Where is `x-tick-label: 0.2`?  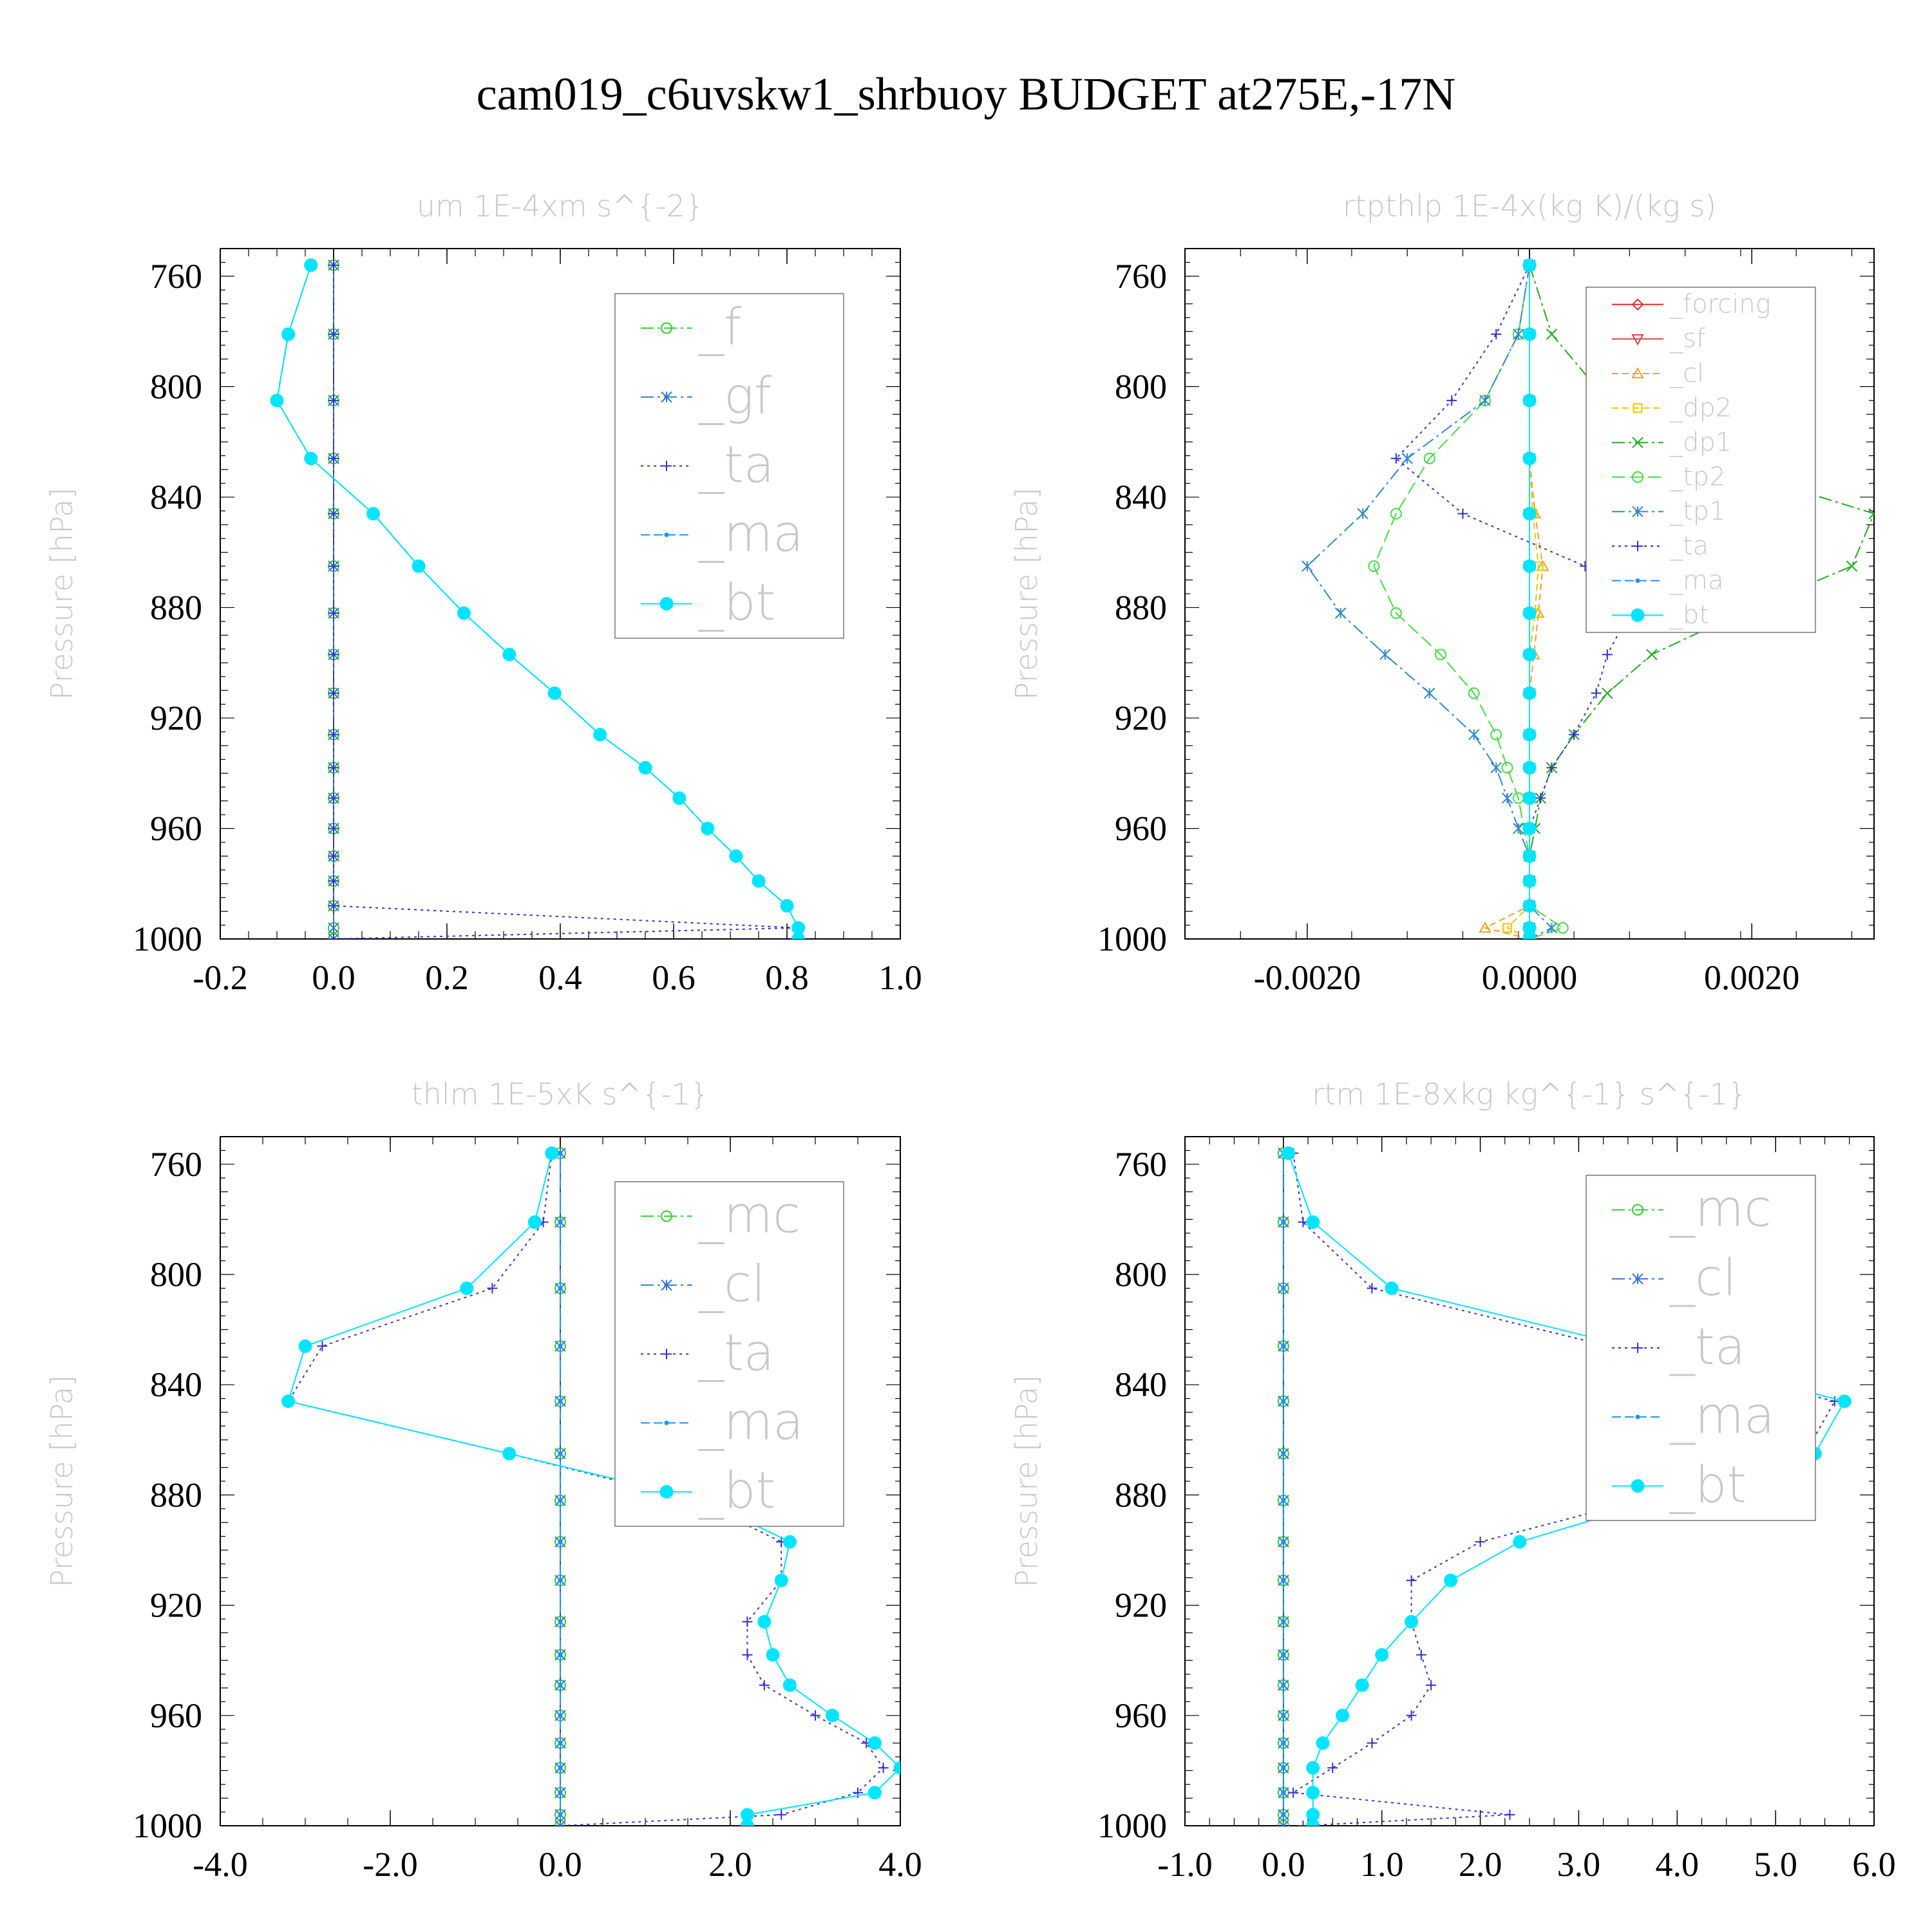 x-tick-label: 0.2 is located at coordinates (447, 977).